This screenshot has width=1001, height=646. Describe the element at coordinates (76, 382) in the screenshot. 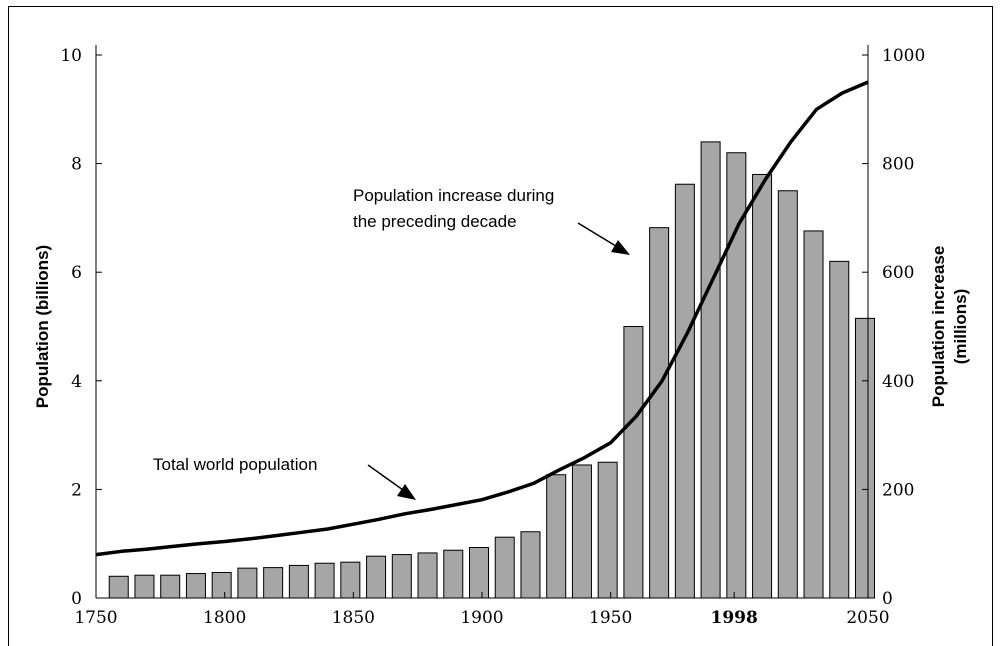

I see `left-tick-label: 4` at that location.